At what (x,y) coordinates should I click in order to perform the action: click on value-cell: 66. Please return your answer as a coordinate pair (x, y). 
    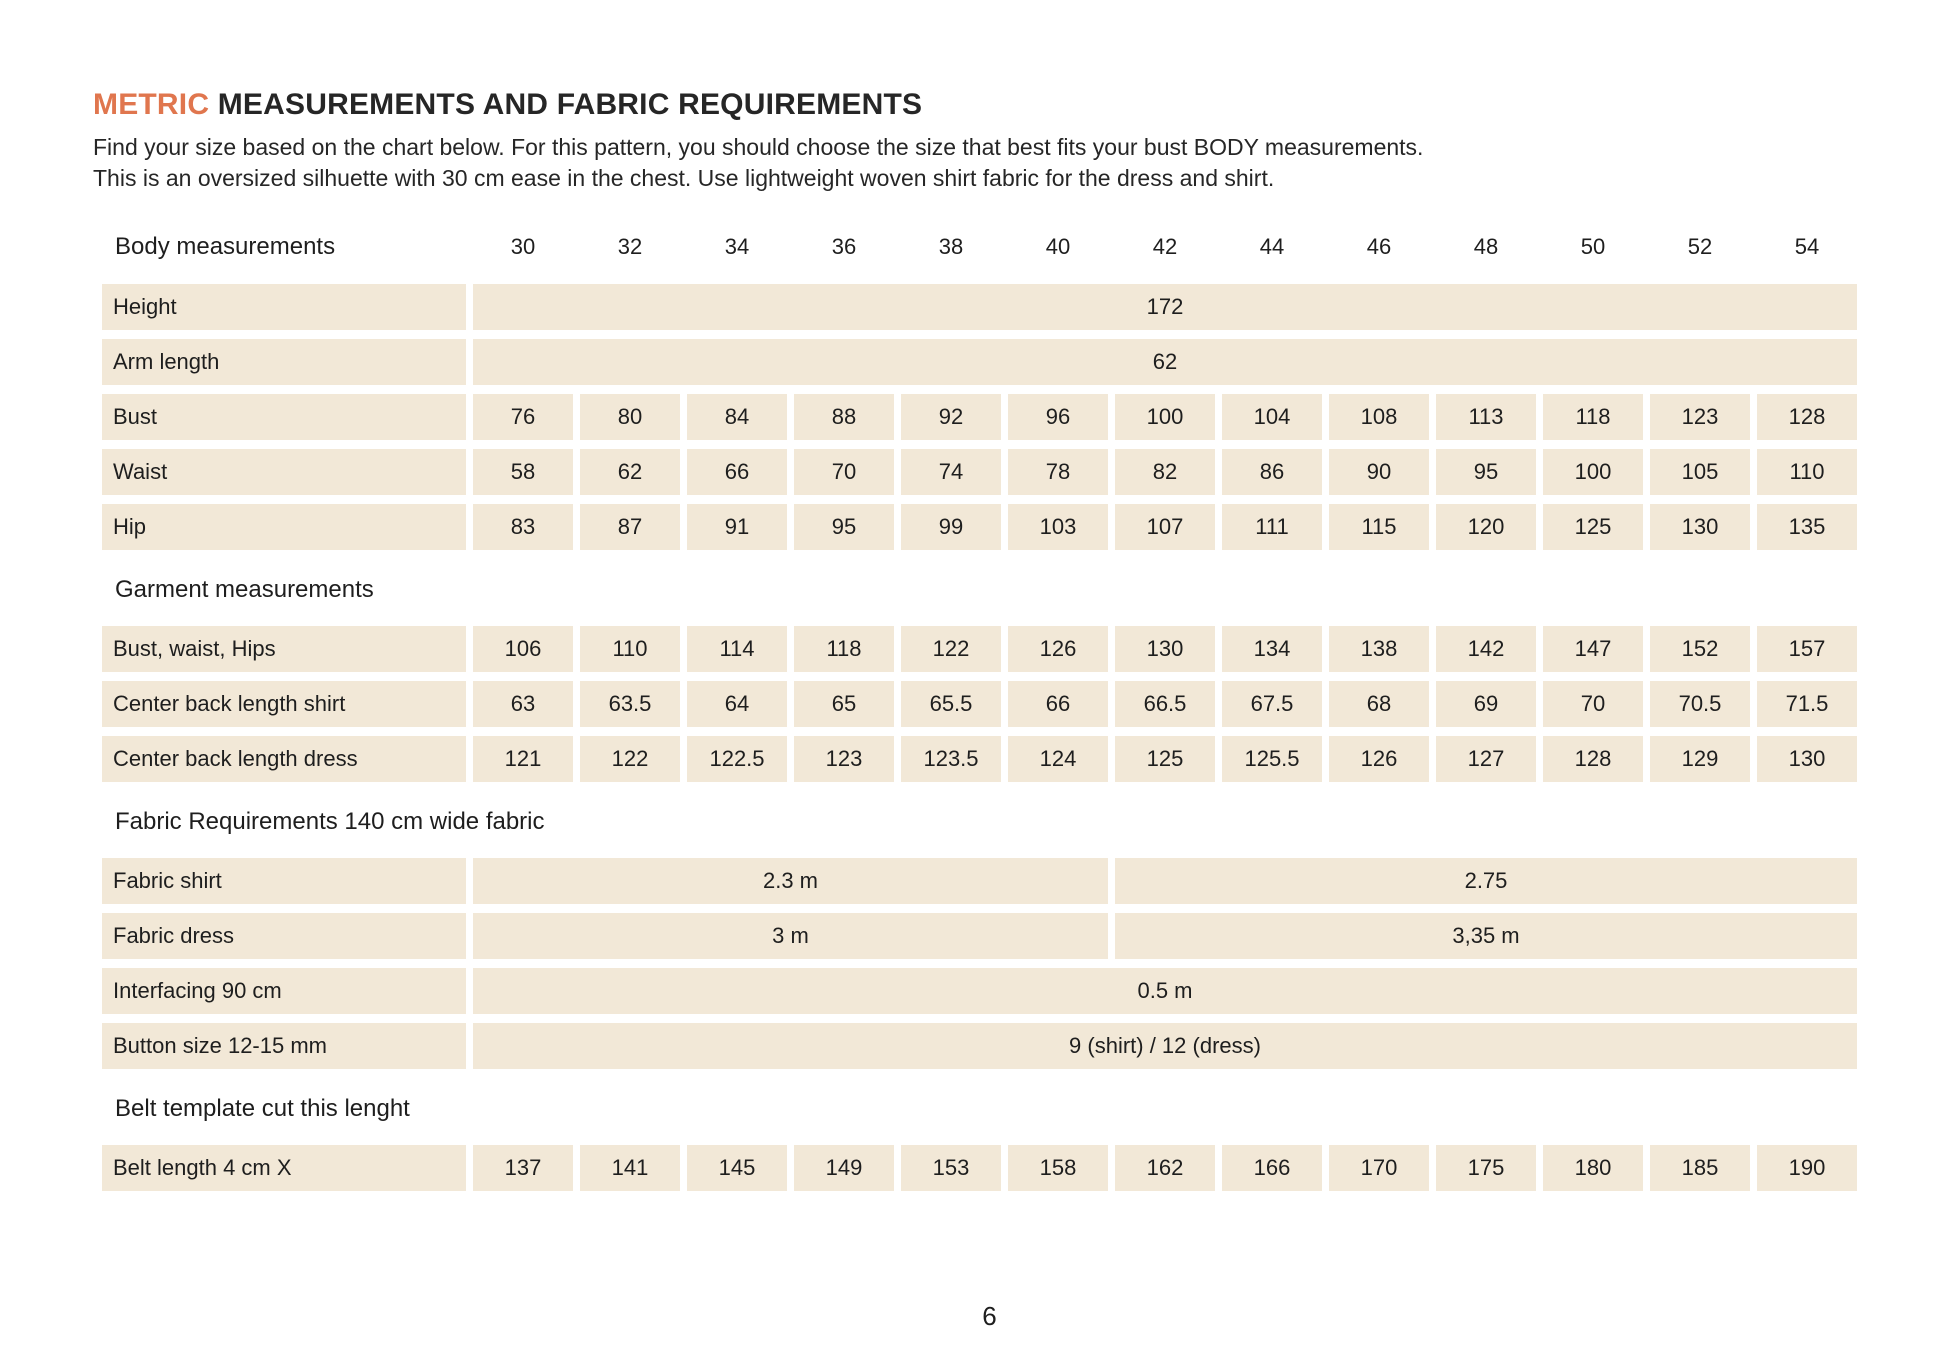
    Looking at the image, I should click on (737, 472).